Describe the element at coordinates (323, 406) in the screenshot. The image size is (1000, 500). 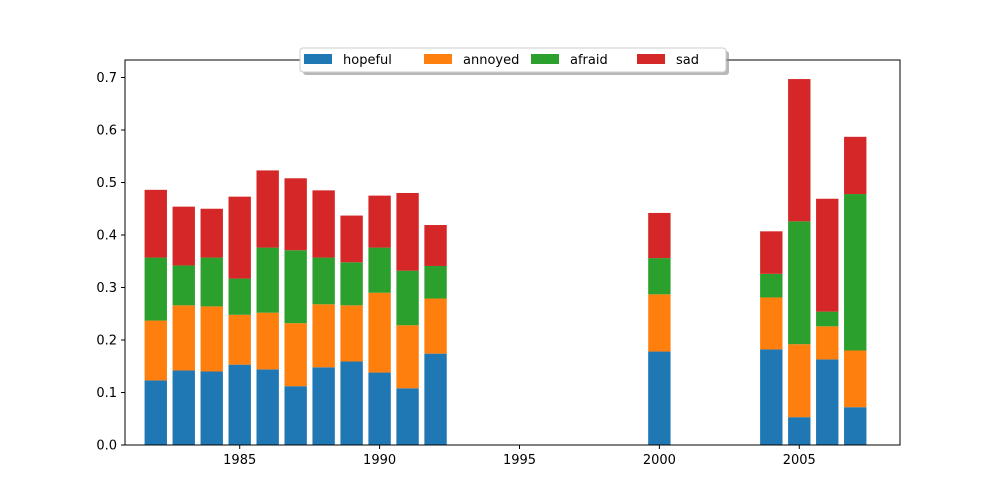
I see `bar-hopeful-1988` at that location.